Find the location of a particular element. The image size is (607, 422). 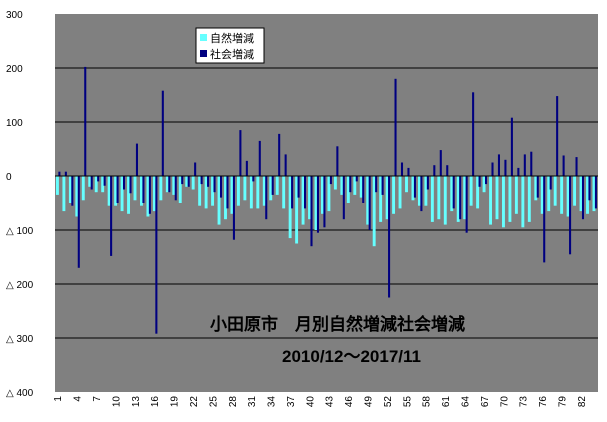

legend-box is located at coordinates (230, 45).